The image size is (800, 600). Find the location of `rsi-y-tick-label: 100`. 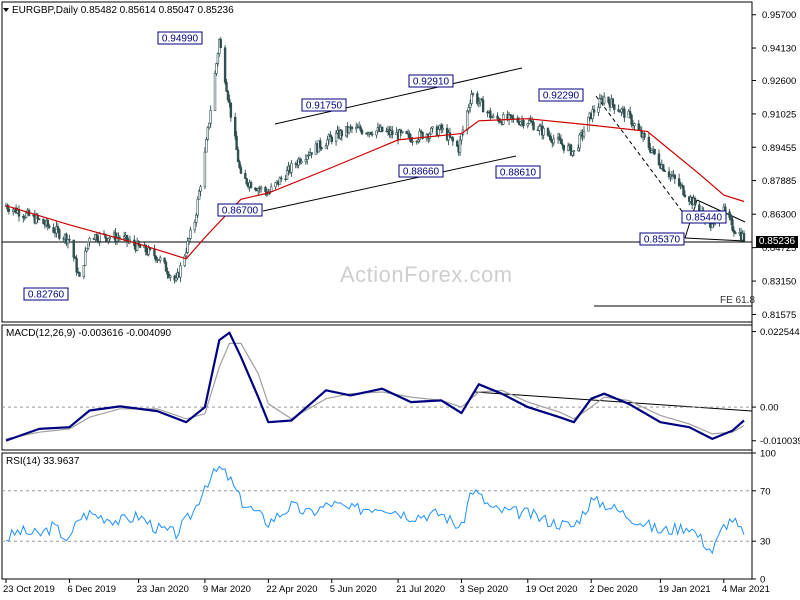

rsi-y-tick-label: 100 is located at coordinates (768, 454).